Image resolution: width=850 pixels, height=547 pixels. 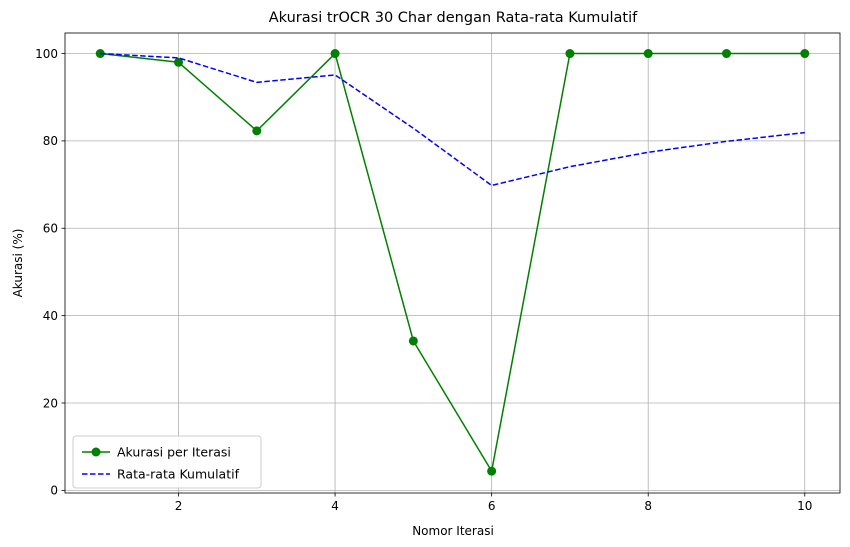 I want to click on x-tick-label: 2, so click(x=179, y=506).